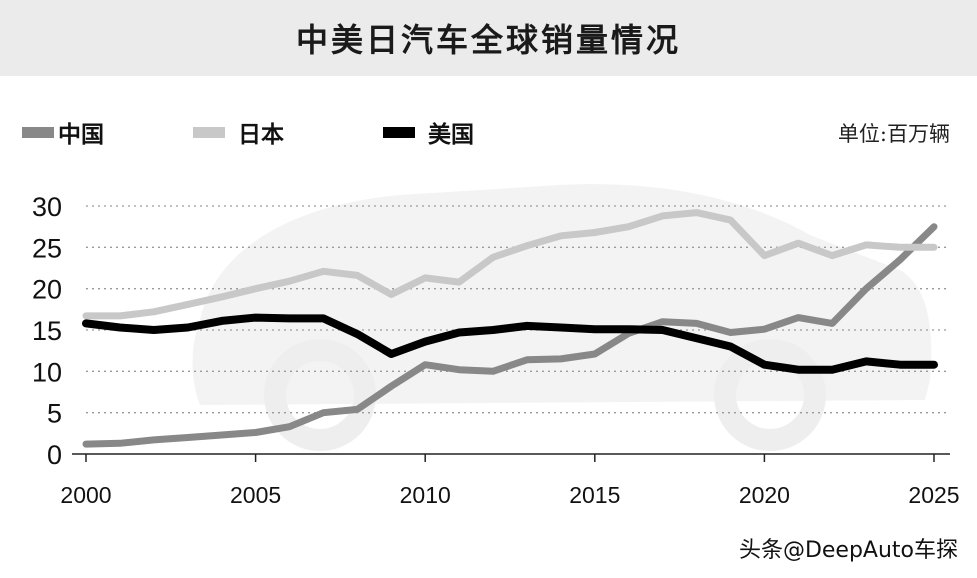 The width and height of the screenshot is (977, 578). Describe the element at coordinates (38, 132) in the screenshot. I see `legend-swatch-china` at that location.